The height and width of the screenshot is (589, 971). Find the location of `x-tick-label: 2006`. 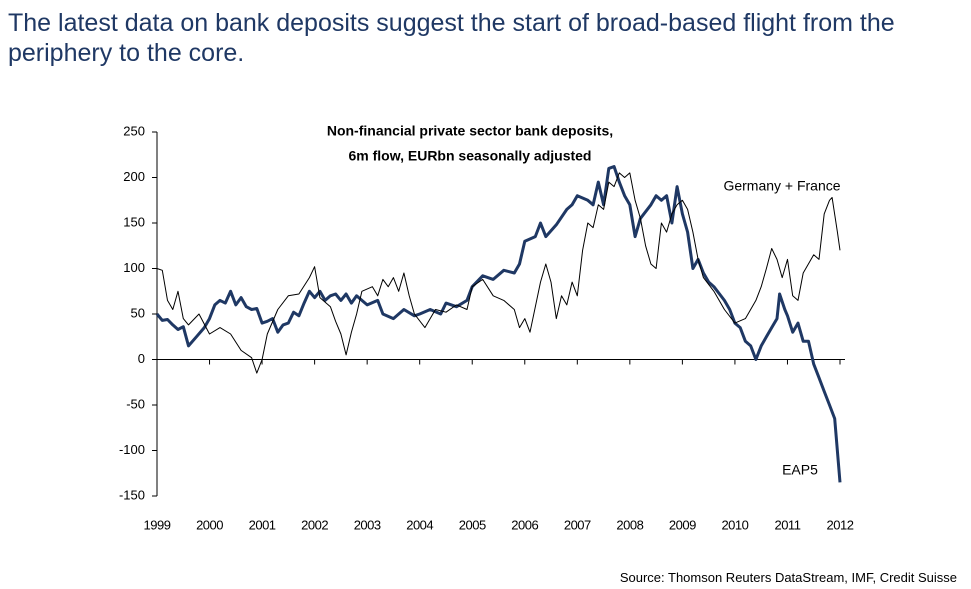

x-tick-label: 2006 is located at coordinates (524, 524).